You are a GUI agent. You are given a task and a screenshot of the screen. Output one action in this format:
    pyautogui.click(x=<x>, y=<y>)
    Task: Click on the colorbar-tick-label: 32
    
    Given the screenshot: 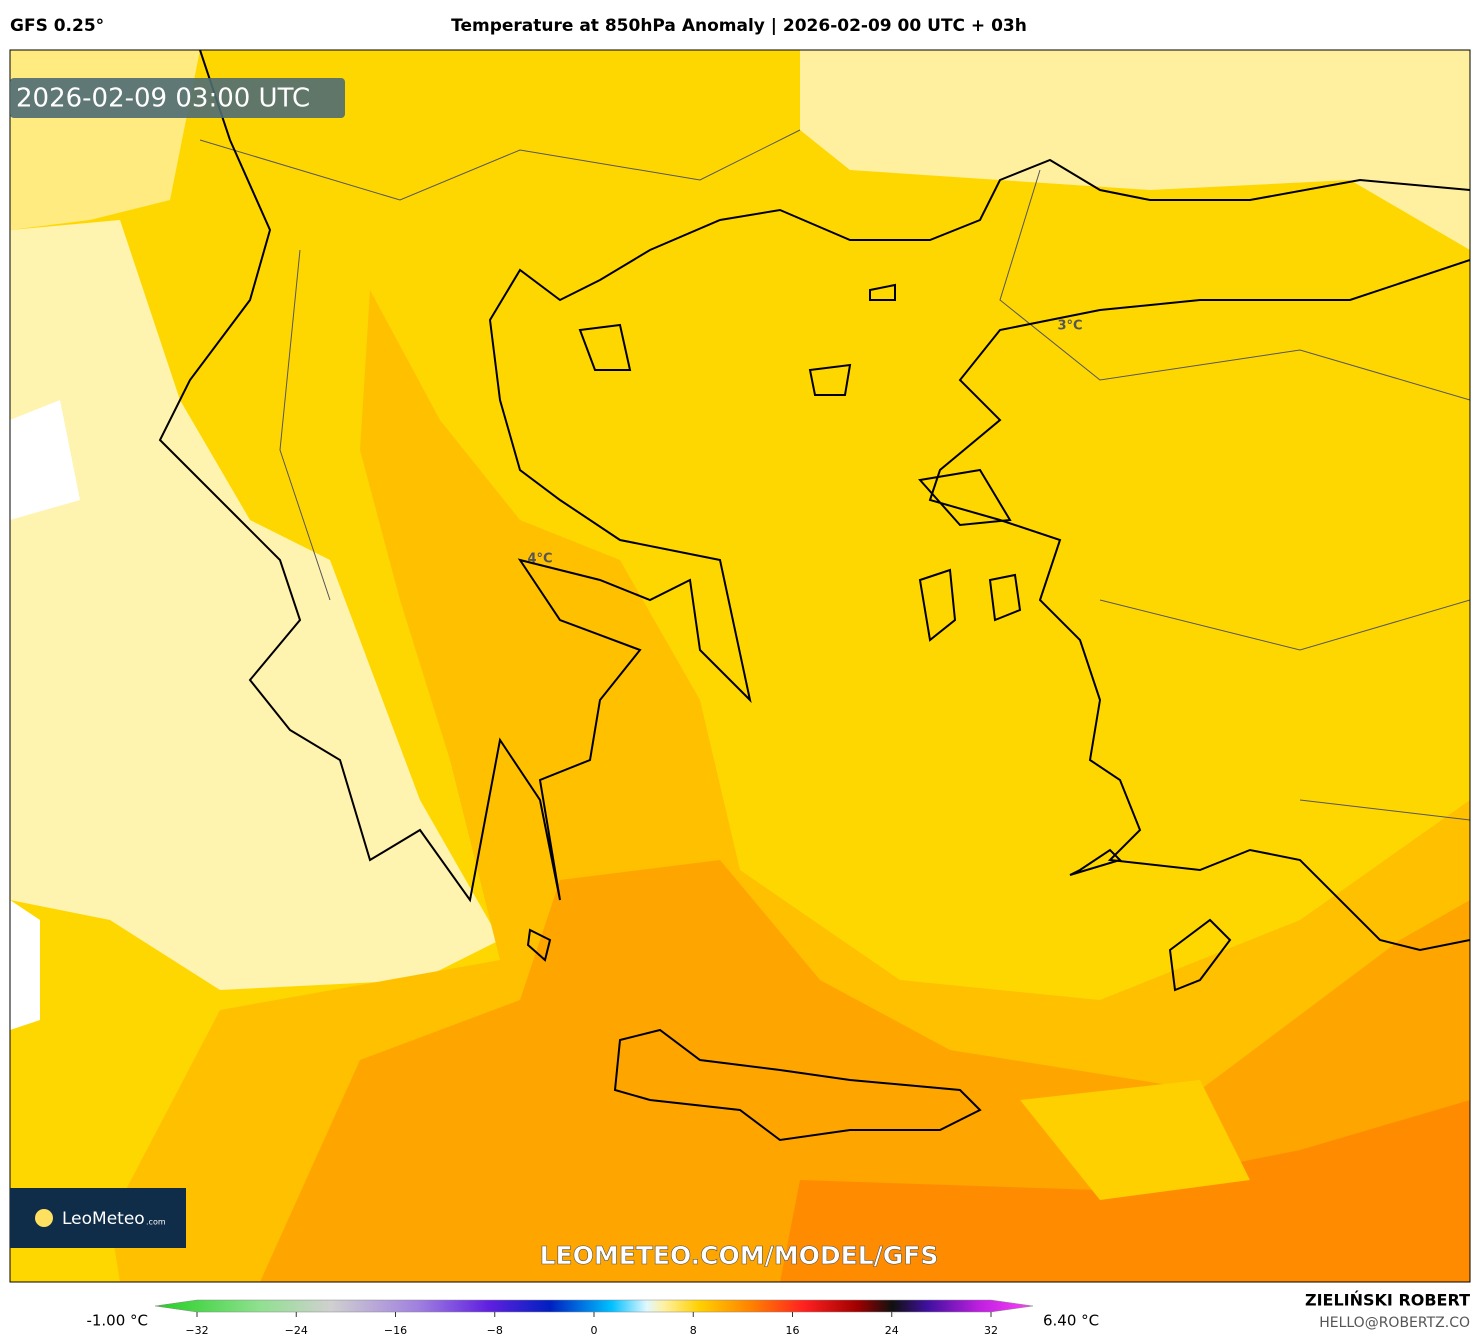 What is the action you would take?
    pyautogui.click(x=991, y=1330)
    